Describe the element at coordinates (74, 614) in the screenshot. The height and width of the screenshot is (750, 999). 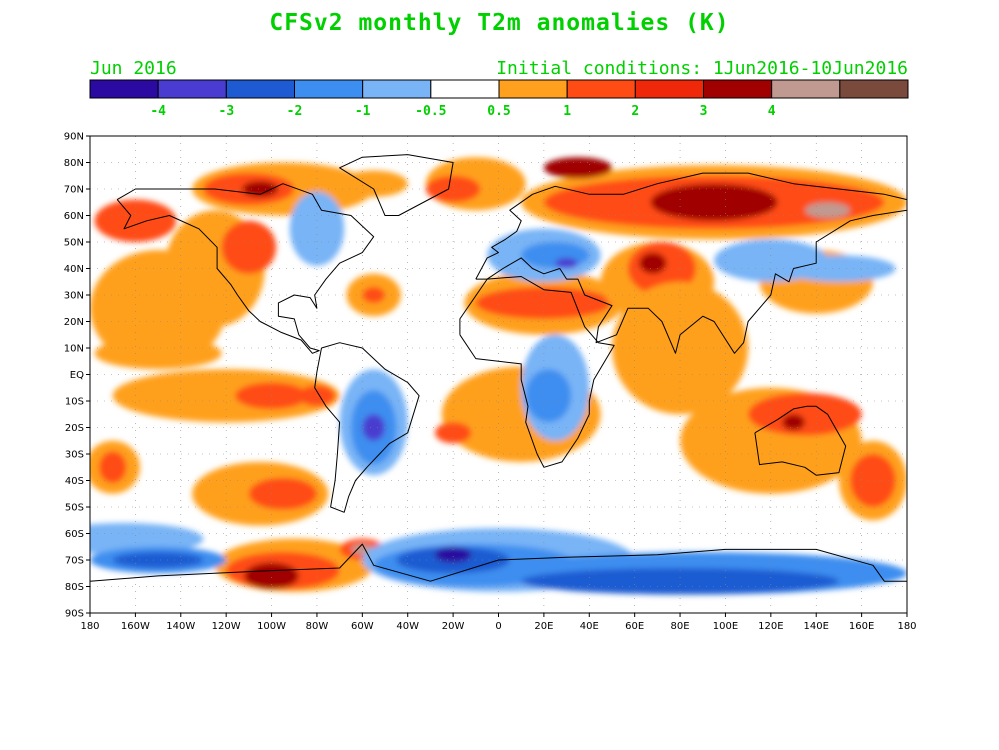
I see `lat-tick-label: 90S` at that location.